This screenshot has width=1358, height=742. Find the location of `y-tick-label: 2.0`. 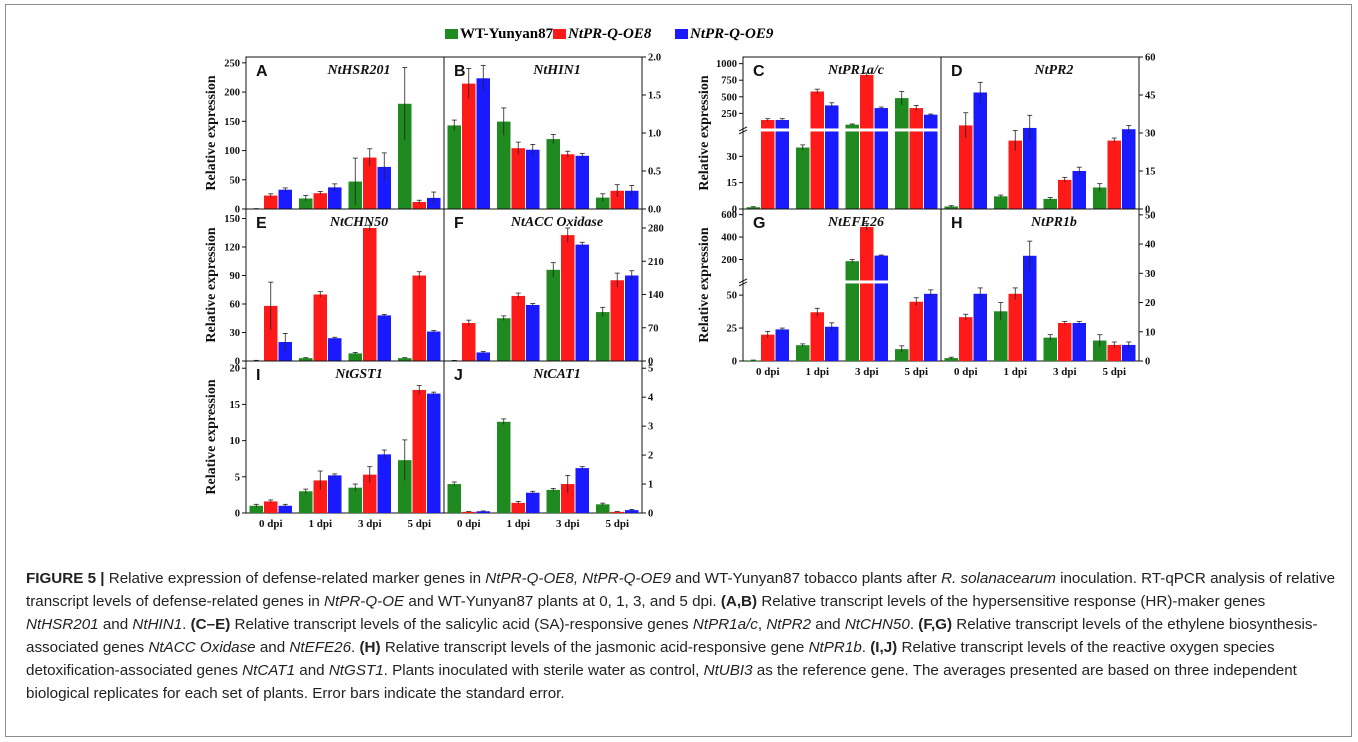

y-tick-label: 2.0 is located at coordinates (654, 58).